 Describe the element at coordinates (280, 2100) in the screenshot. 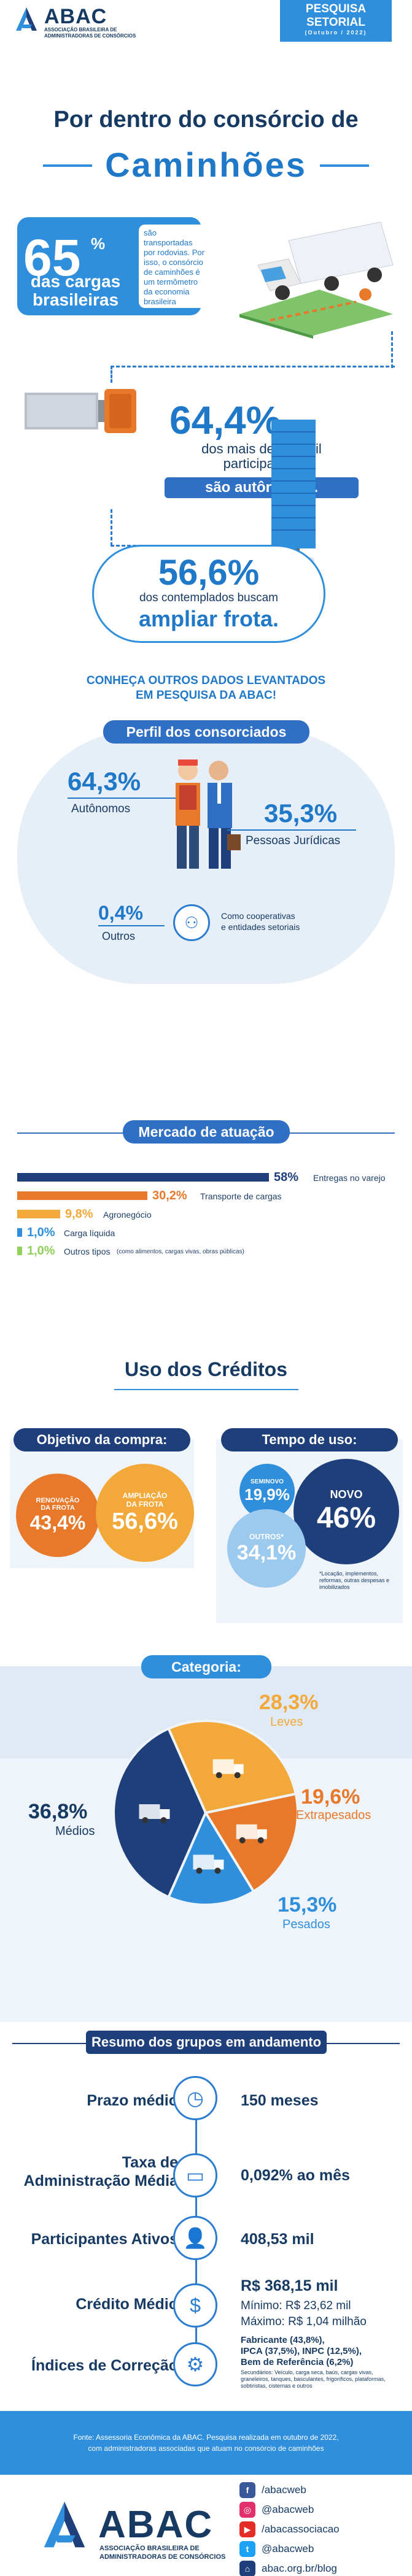

I see `prazo-value: 150 meses` at that location.